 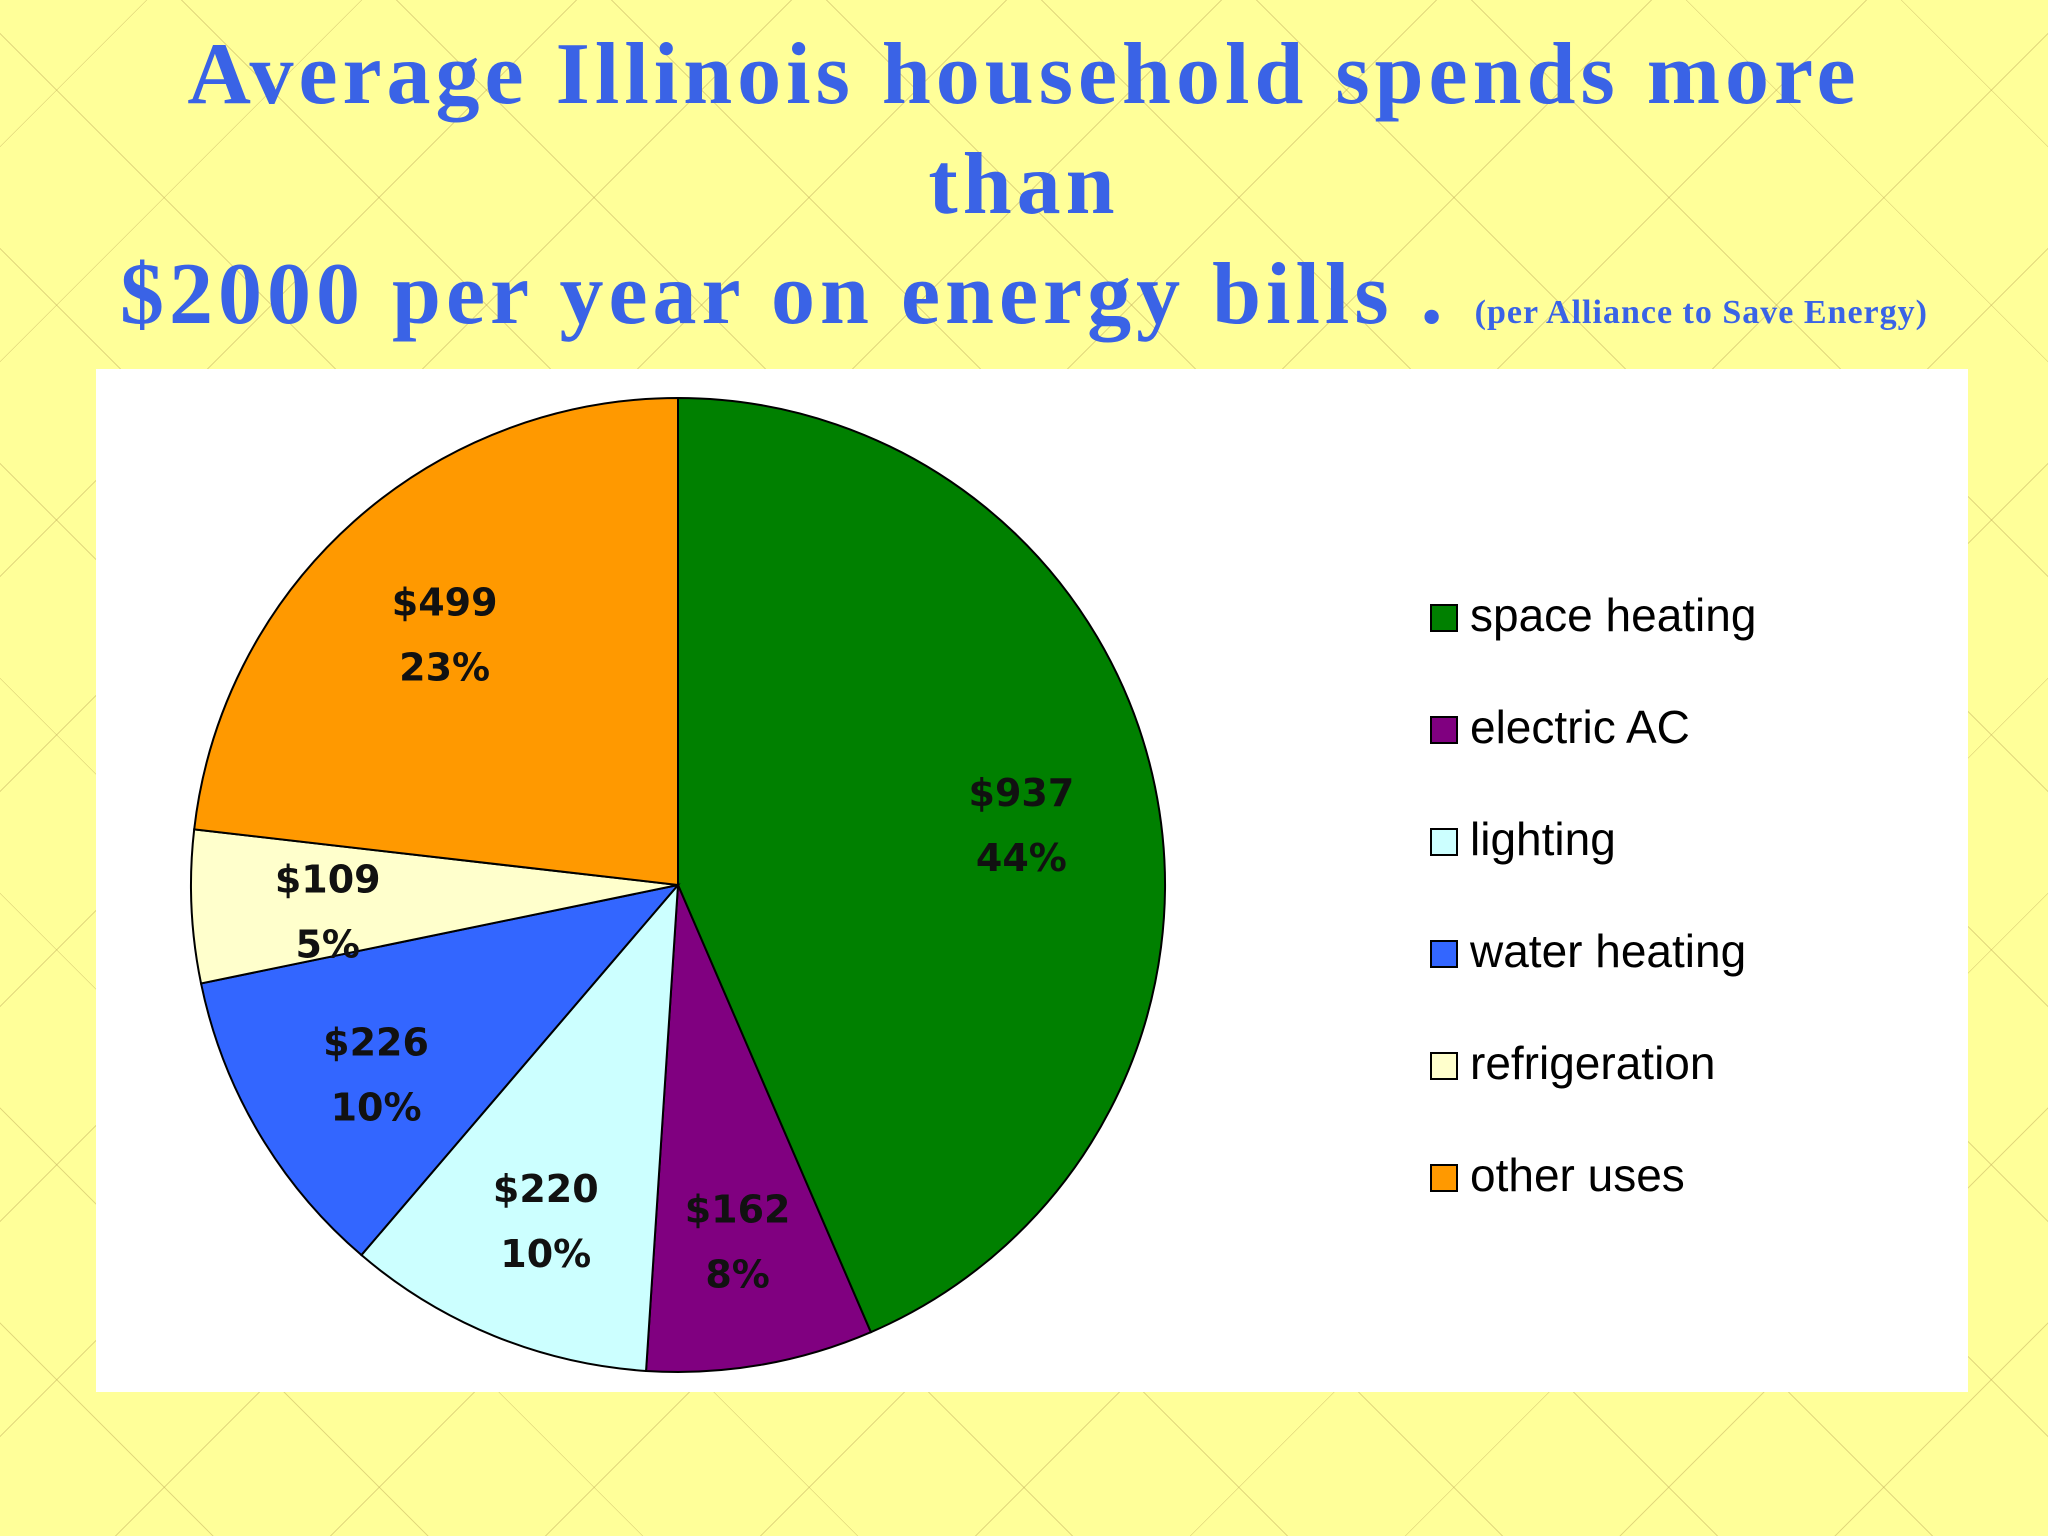 I want to click on pie-slice-water-heating, so click(x=440, y=1070).